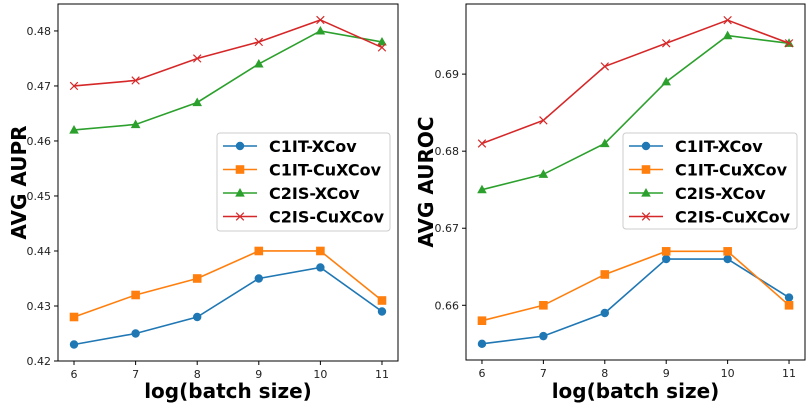  What do you see at coordinates (39, 251) in the screenshot?
I see `y-tick-label: 0.44` at bounding box center [39, 251].